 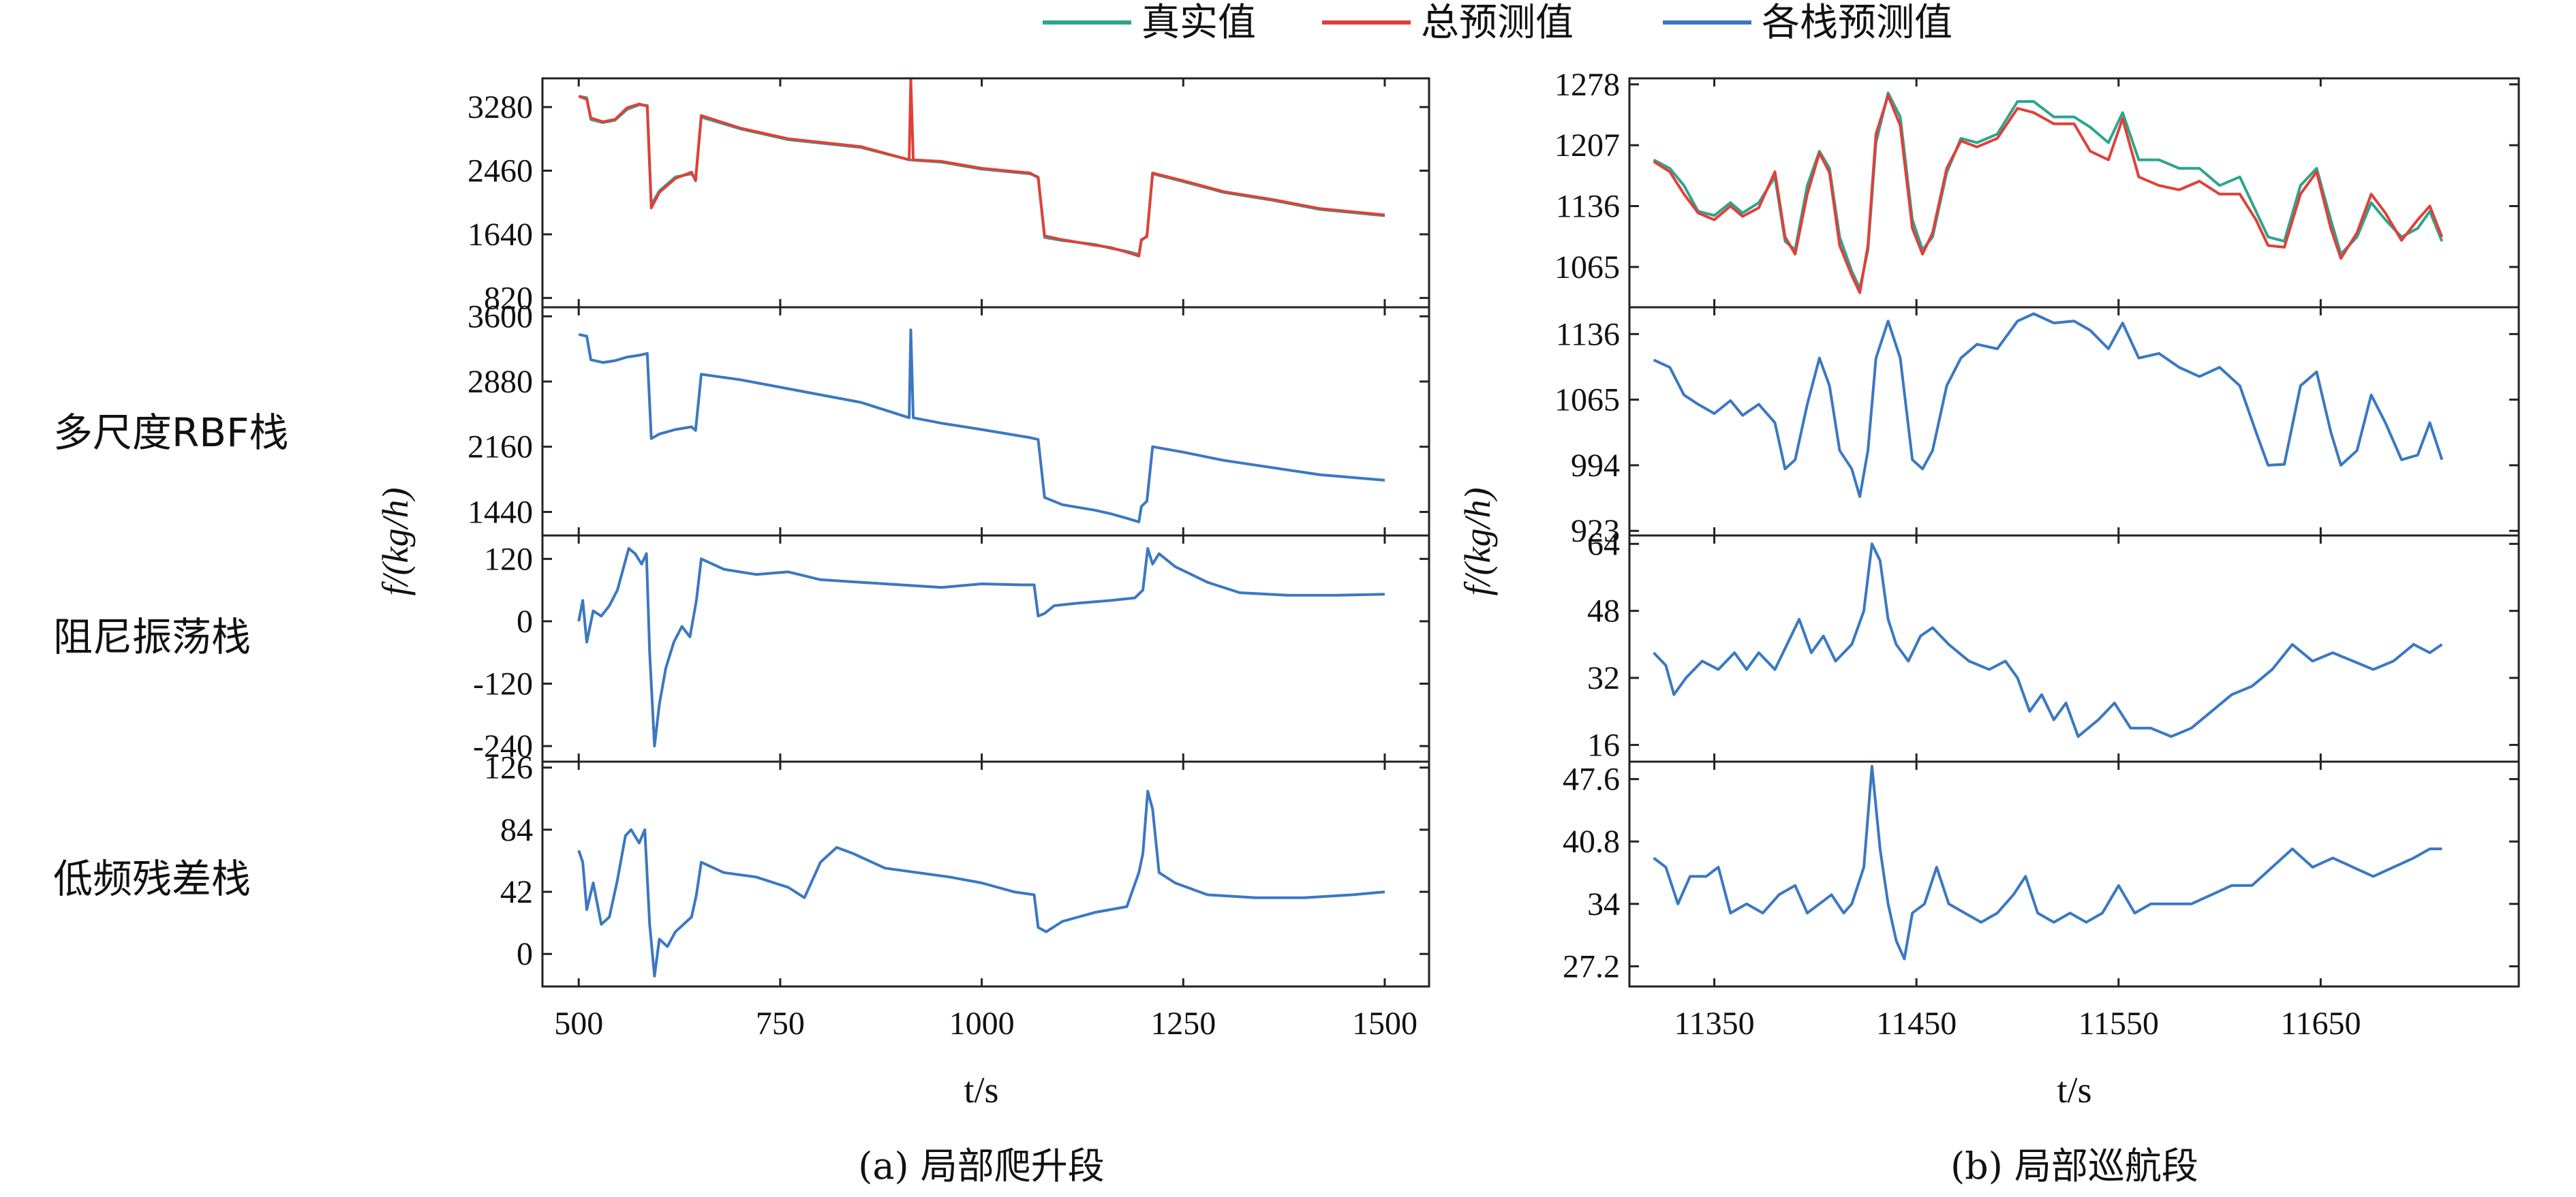 I want to click on panel-4: 0 42 84 126 500 750 1000 1250 1500, so click(x=957, y=896).